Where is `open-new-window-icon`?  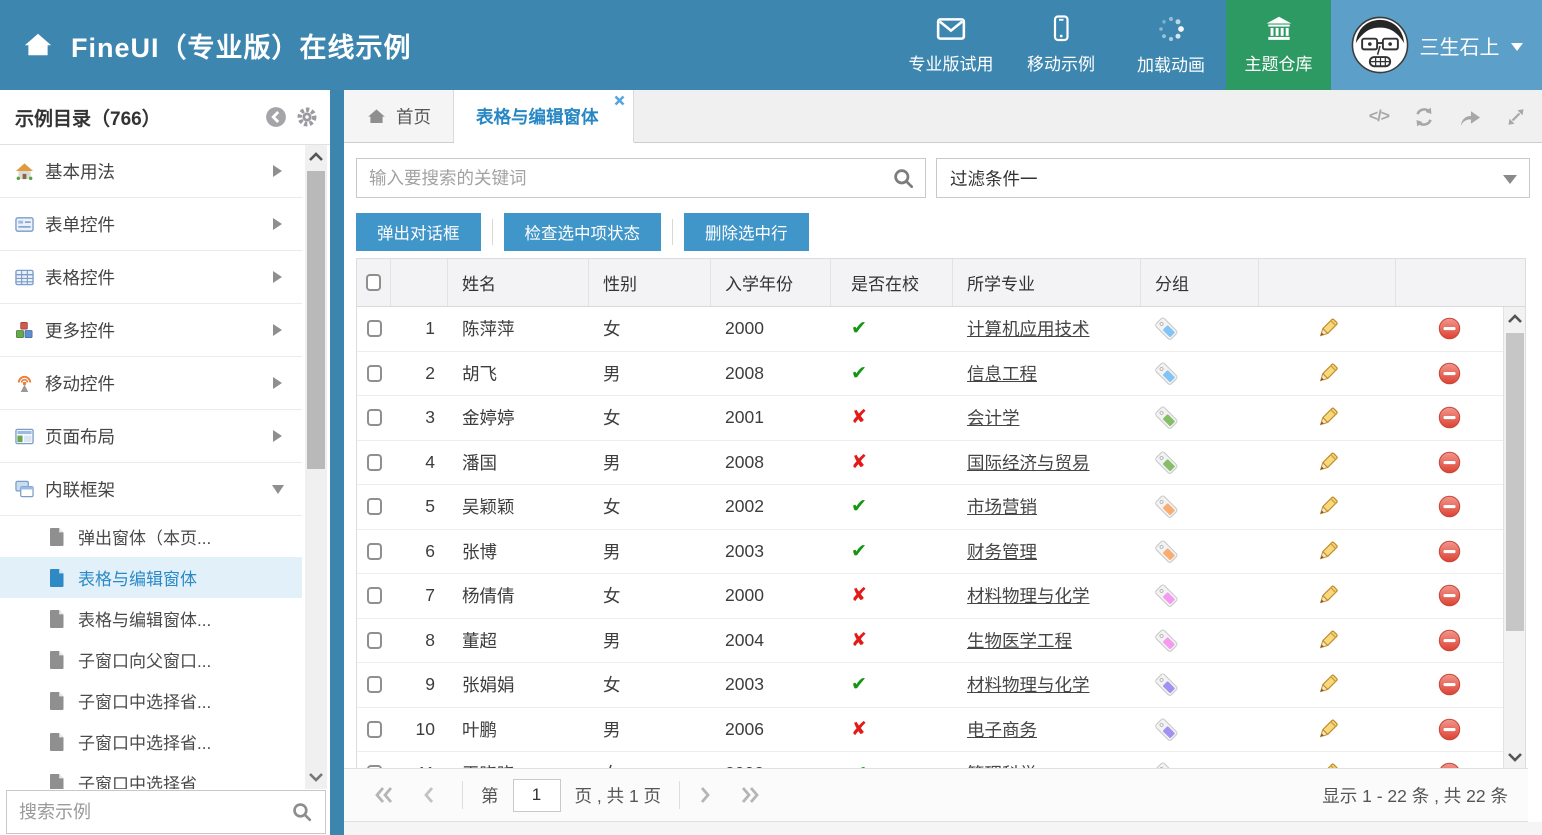 open-new-window-icon is located at coordinates (1470, 117).